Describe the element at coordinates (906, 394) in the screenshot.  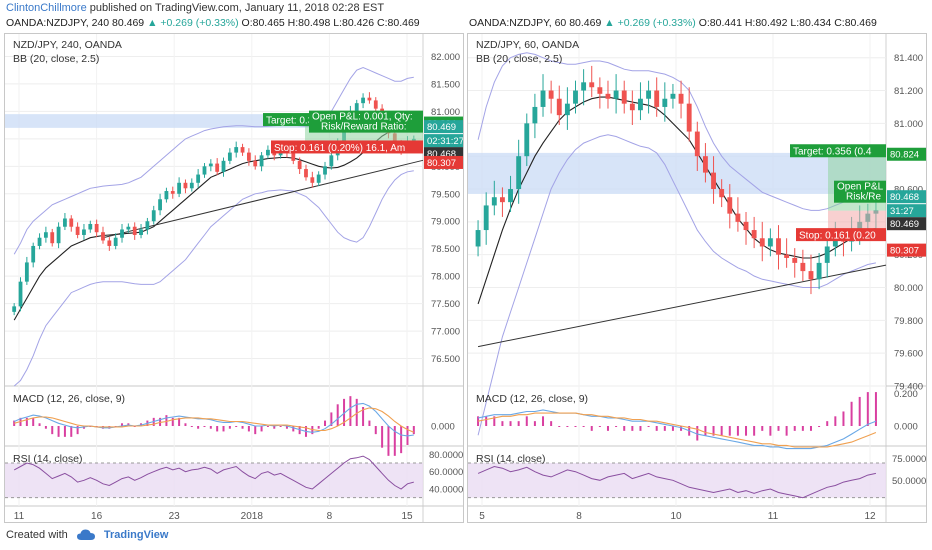
I see `macd-tick-label: 0.200` at that location.